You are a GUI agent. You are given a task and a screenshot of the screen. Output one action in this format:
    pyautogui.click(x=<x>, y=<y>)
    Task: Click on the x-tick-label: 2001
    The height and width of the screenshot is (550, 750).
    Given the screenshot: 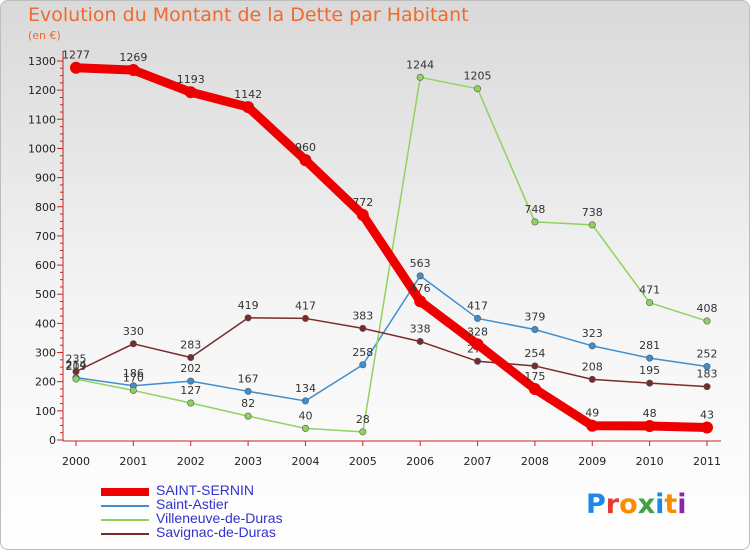 What is the action you would take?
    pyautogui.click(x=133, y=461)
    